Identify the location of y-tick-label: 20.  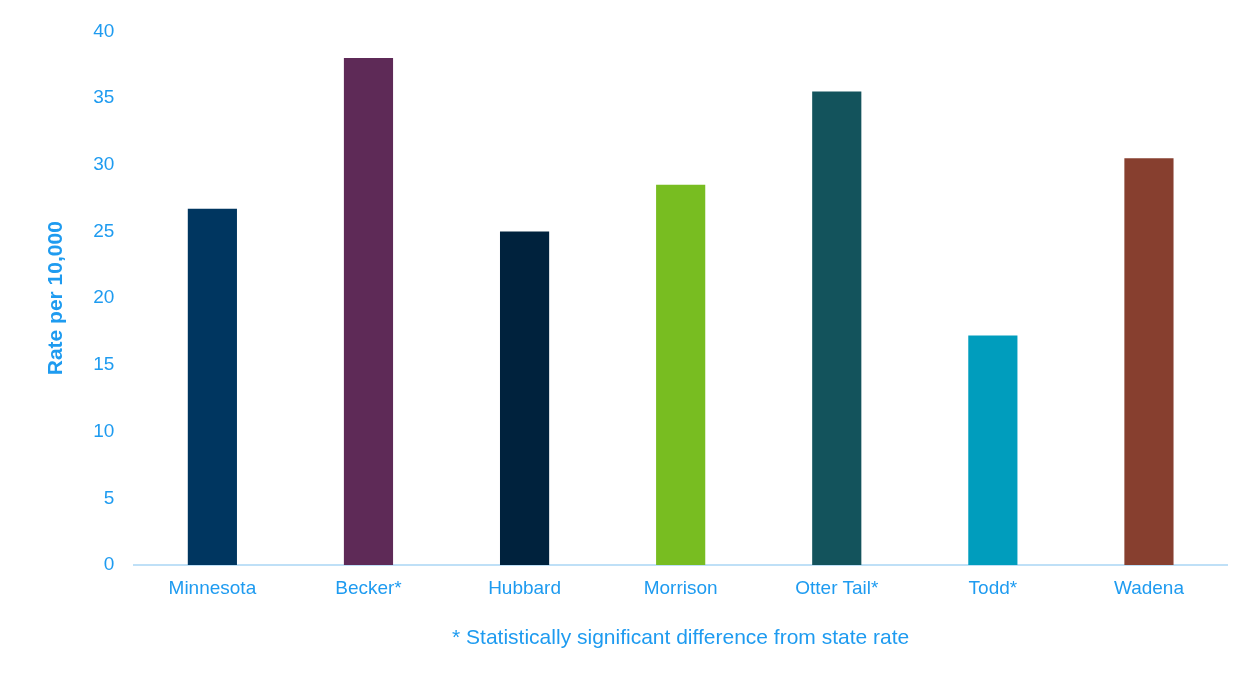
(104, 297).